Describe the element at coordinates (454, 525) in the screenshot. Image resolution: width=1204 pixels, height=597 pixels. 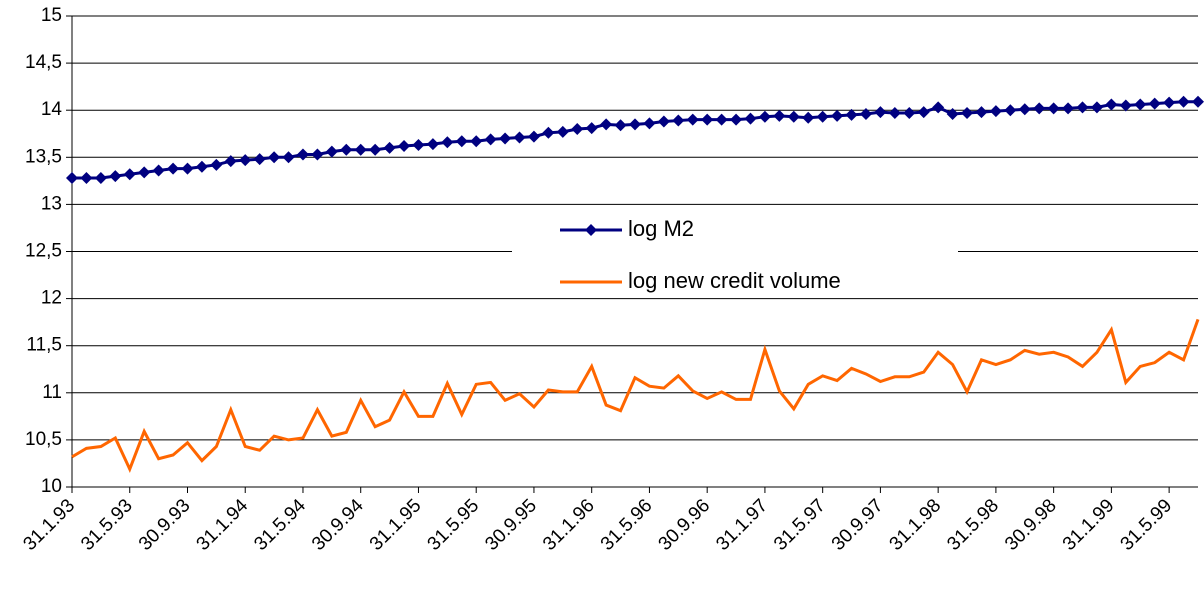
I see `x-tick-label: 31.5.95` at that location.